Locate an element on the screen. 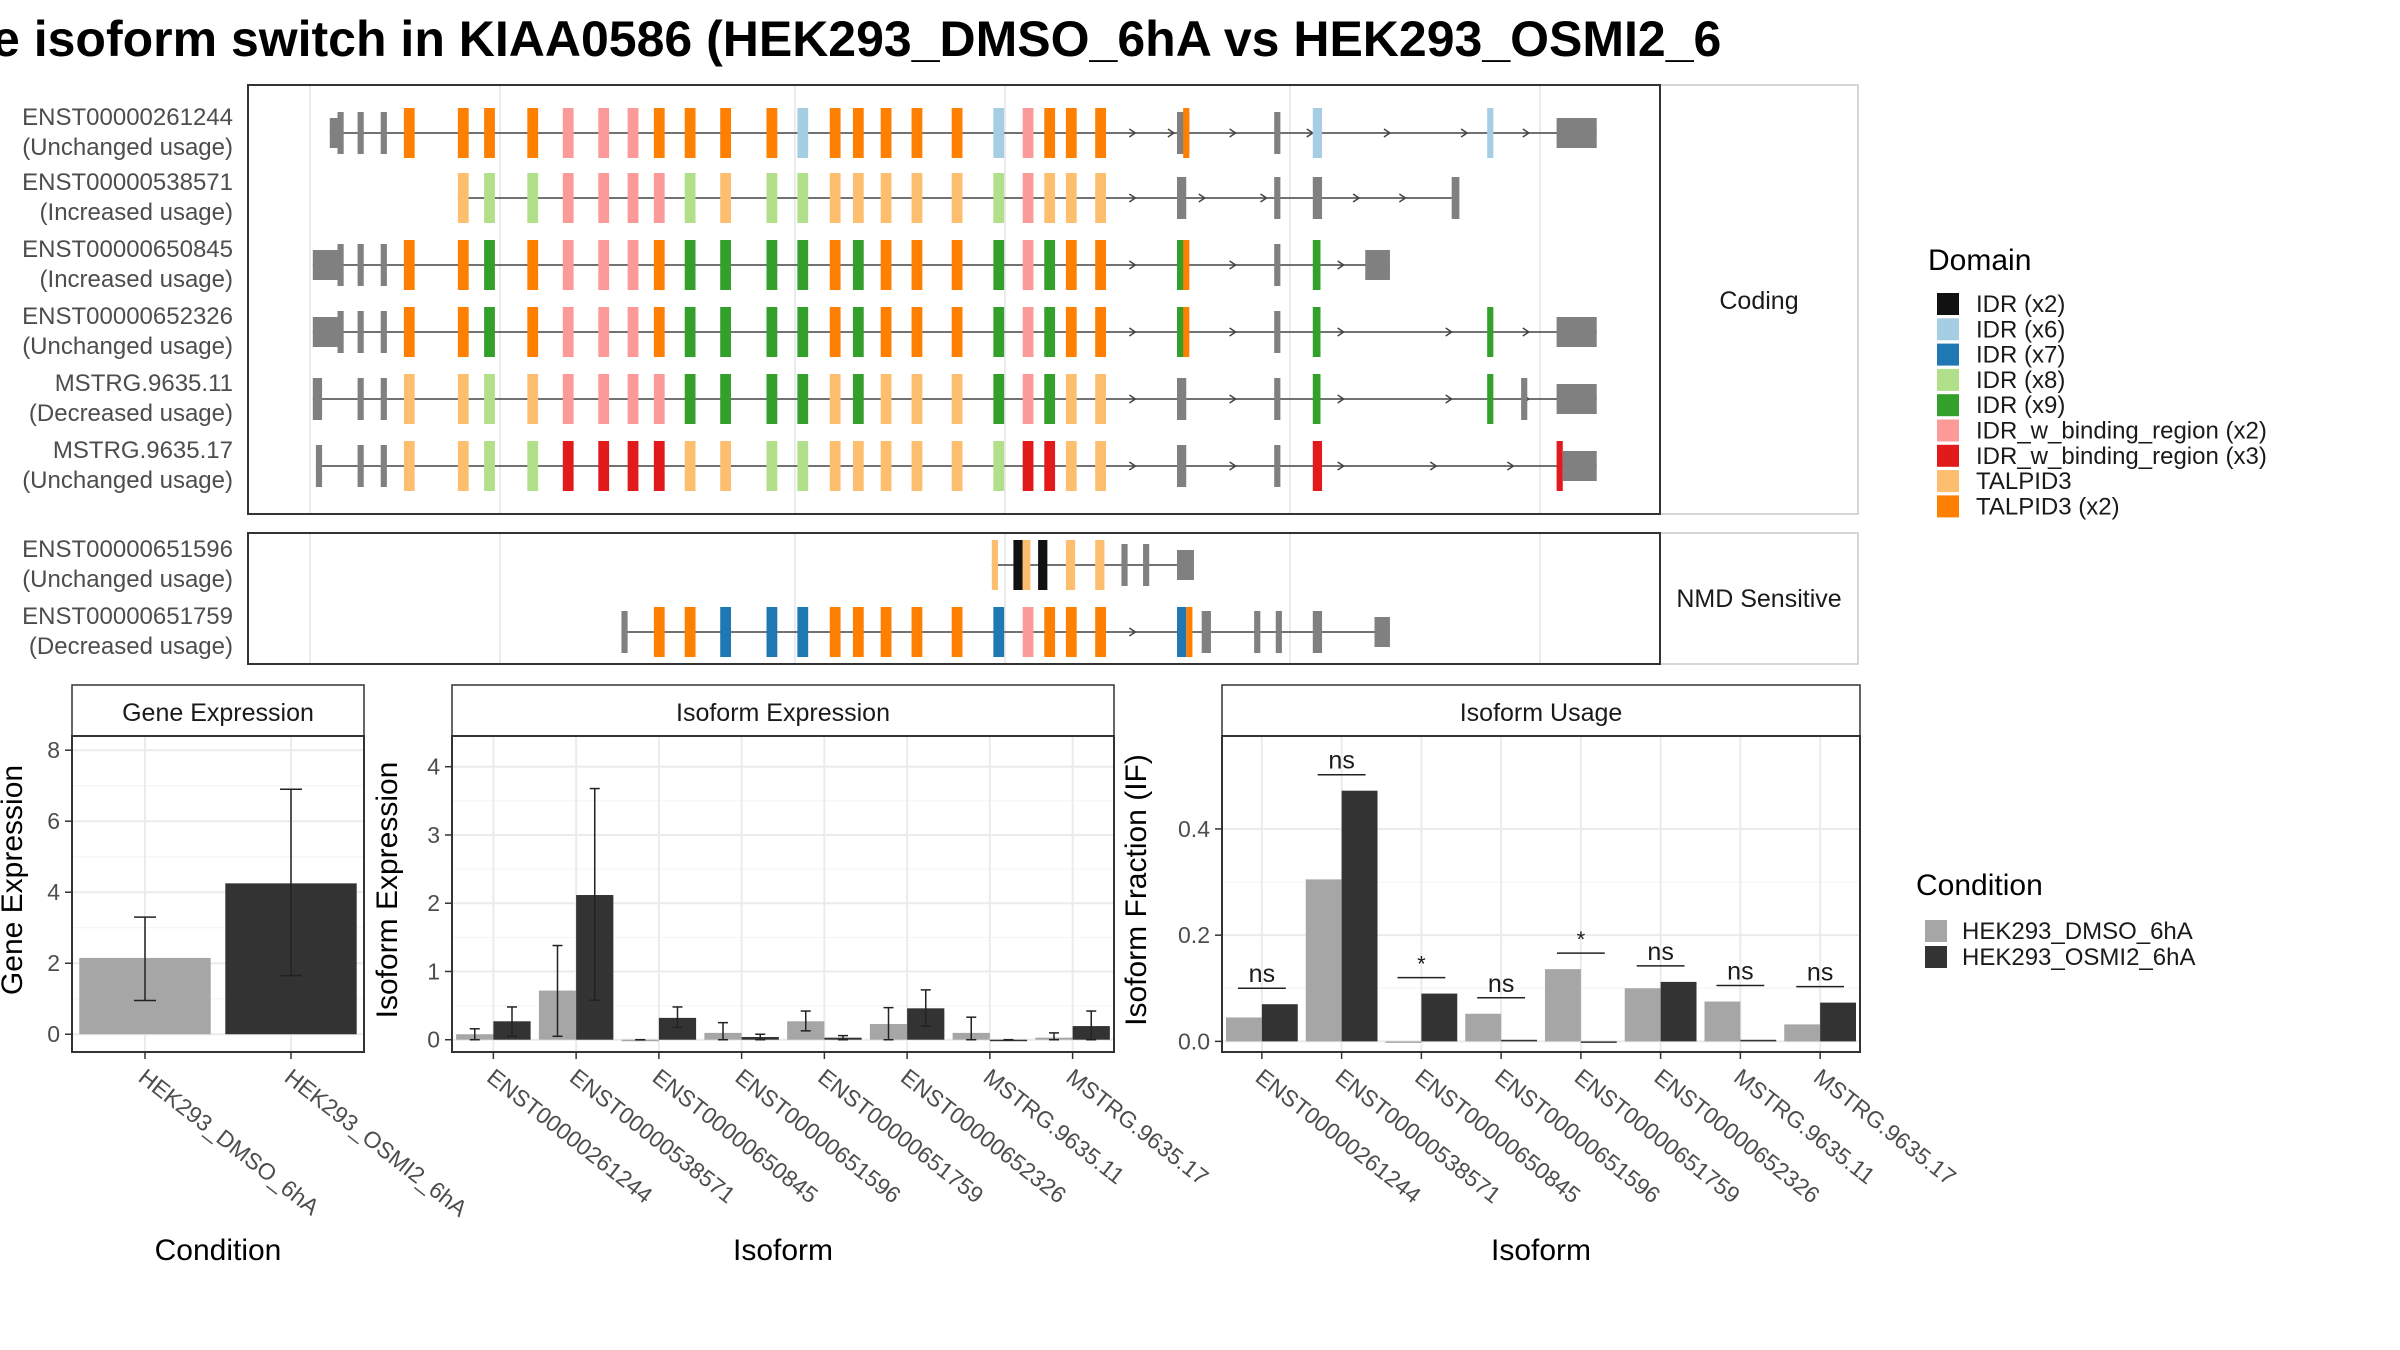  y-tick-label: 0.2 is located at coordinates (1194, 935).